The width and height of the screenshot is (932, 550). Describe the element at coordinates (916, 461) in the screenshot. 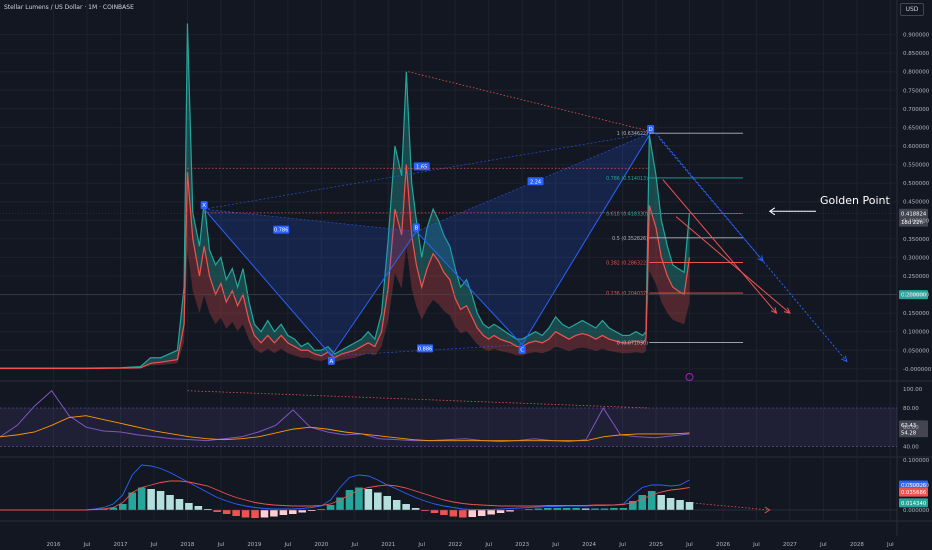

I see `macd-tick-label: 0.100000` at that location.